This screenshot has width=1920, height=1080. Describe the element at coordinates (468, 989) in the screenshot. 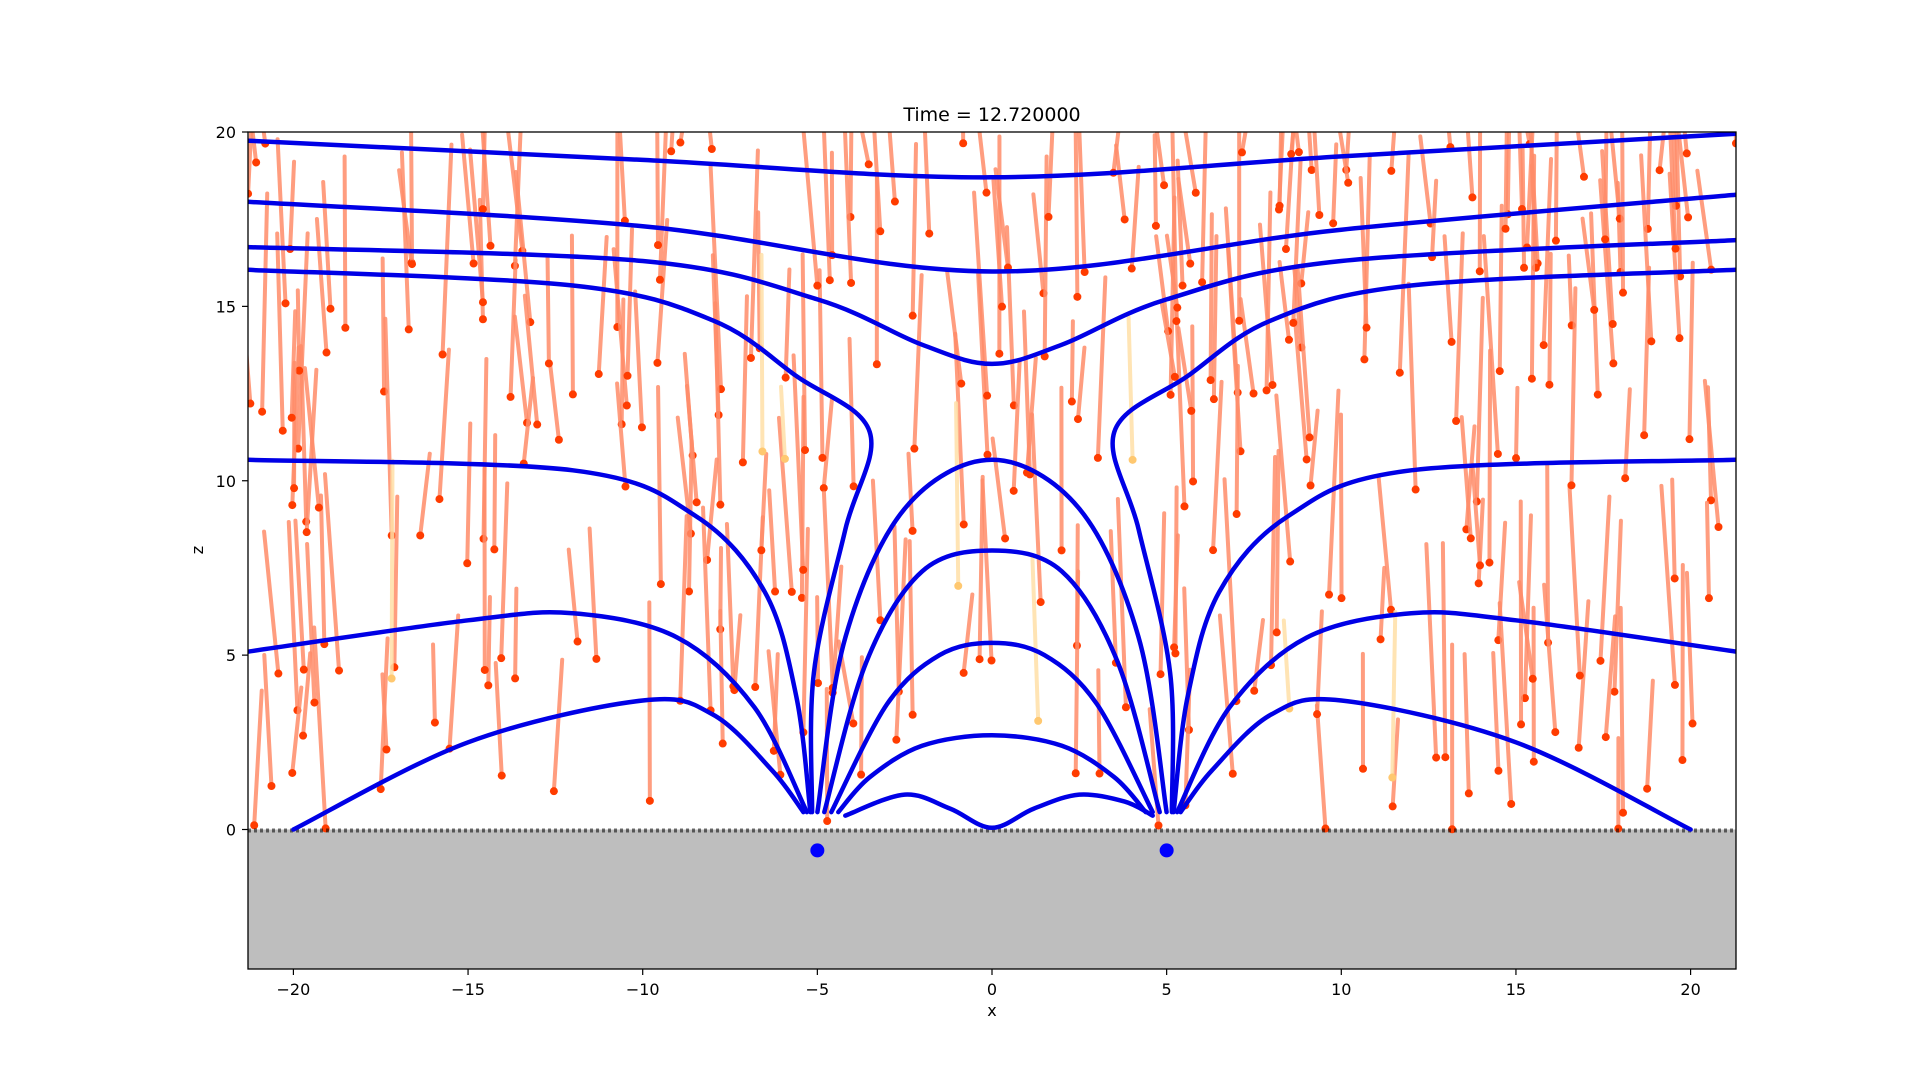

I see `x-tick-label: −15` at that location.